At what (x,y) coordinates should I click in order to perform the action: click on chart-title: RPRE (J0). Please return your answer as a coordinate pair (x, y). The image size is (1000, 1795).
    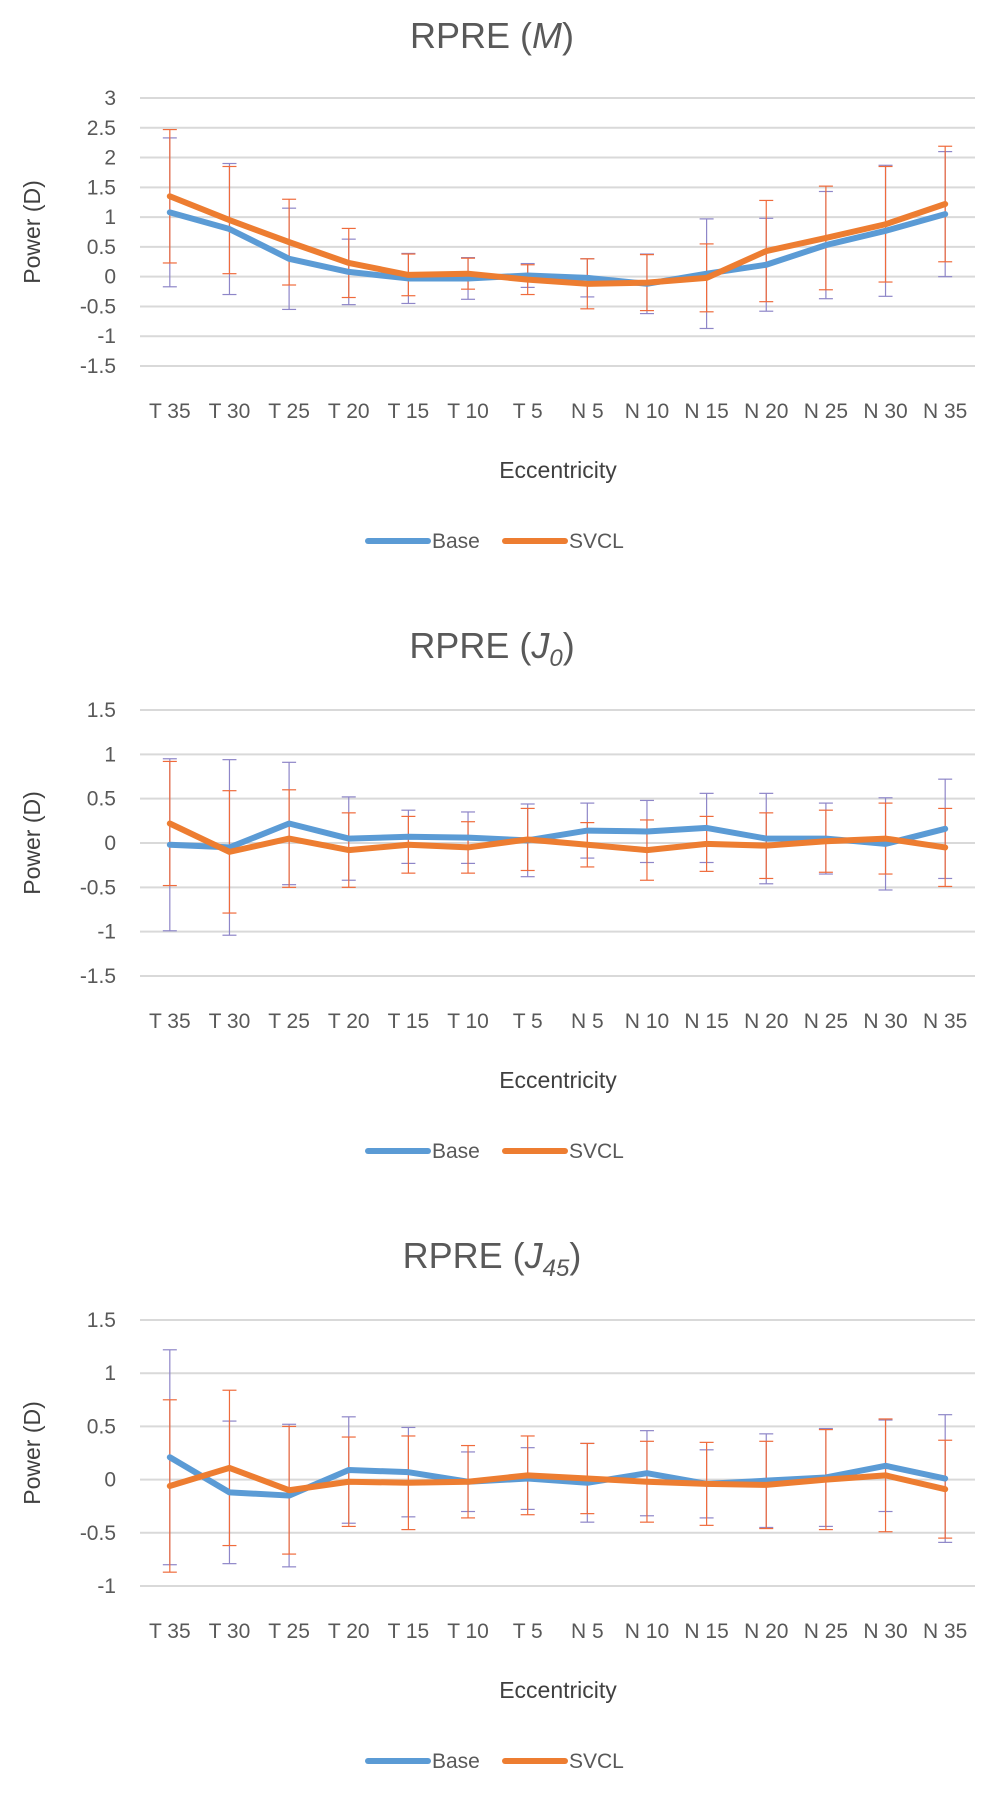
    Looking at the image, I should click on (491, 648).